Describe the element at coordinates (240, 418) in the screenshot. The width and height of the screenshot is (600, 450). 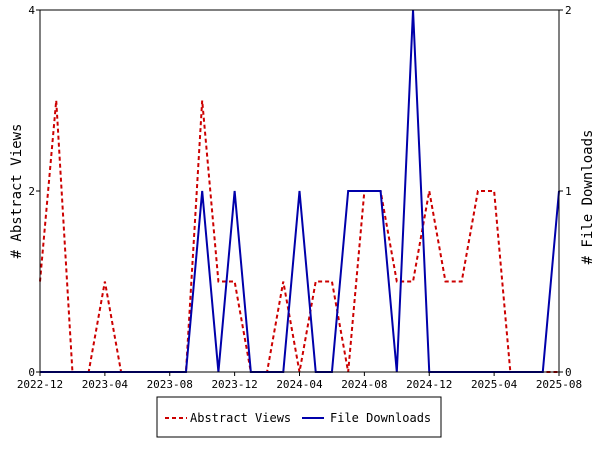
I see `legend-label-abstract-views: Abstract Views` at that location.